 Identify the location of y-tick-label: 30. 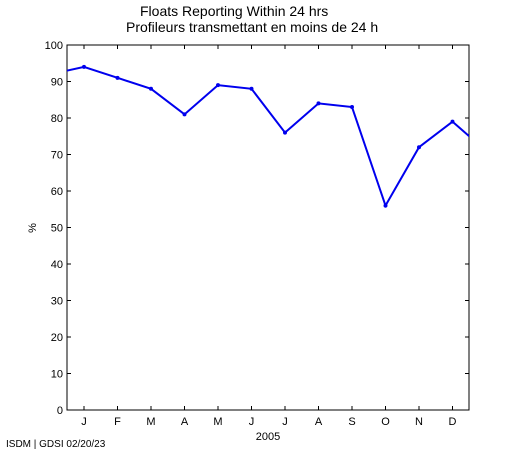
(57, 302).